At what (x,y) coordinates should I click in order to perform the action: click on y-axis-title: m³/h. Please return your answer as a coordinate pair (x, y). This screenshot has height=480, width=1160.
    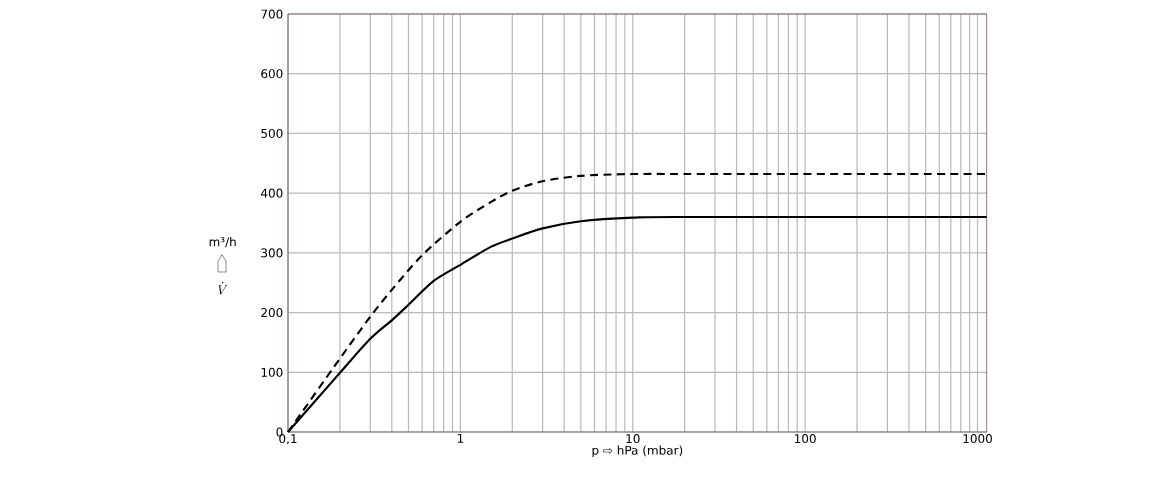
    Looking at the image, I should click on (222, 242).